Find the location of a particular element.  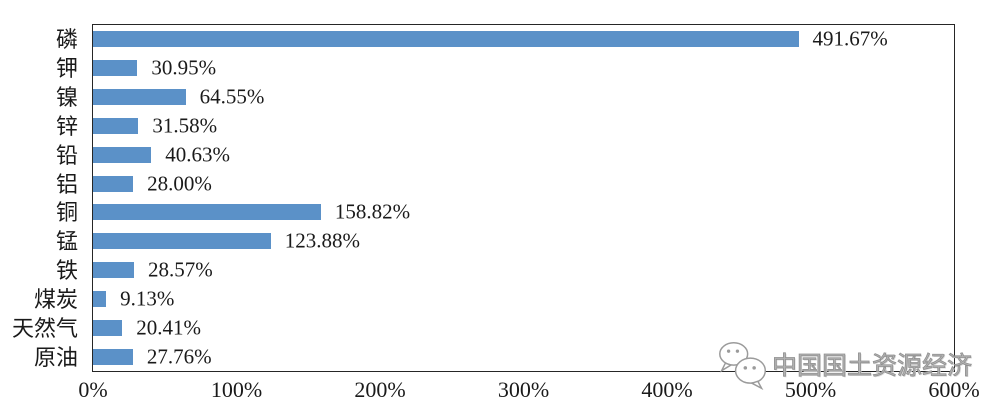

x-axis-tick-label: 300% is located at coordinates (523, 389).